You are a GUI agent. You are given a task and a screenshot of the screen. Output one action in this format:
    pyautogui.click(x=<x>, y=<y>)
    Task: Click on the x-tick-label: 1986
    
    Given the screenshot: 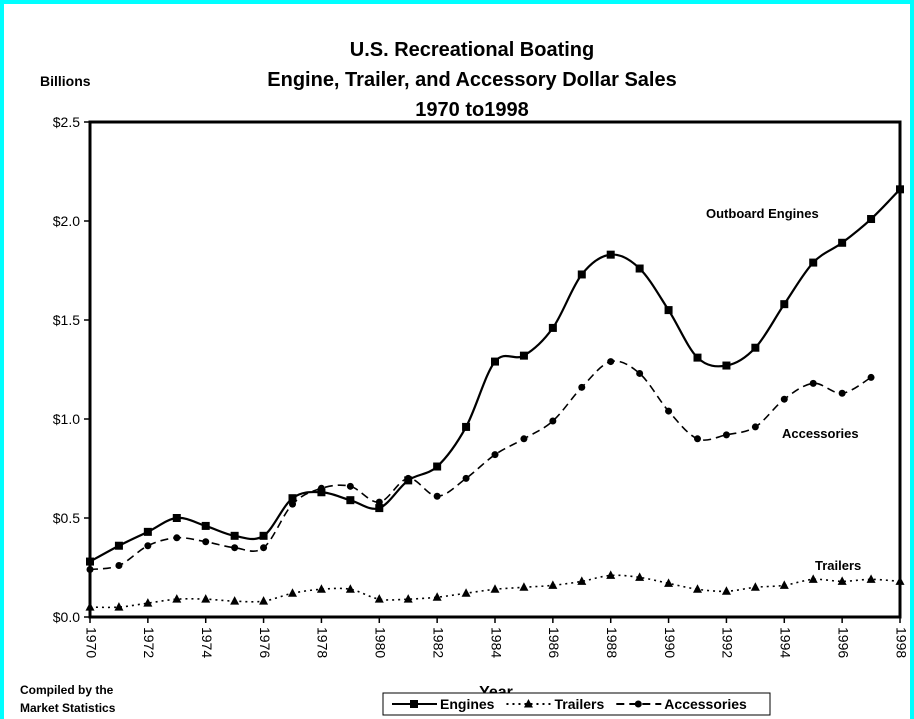 What is the action you would take?
    pyautogui.click(x=554, y=642)
    